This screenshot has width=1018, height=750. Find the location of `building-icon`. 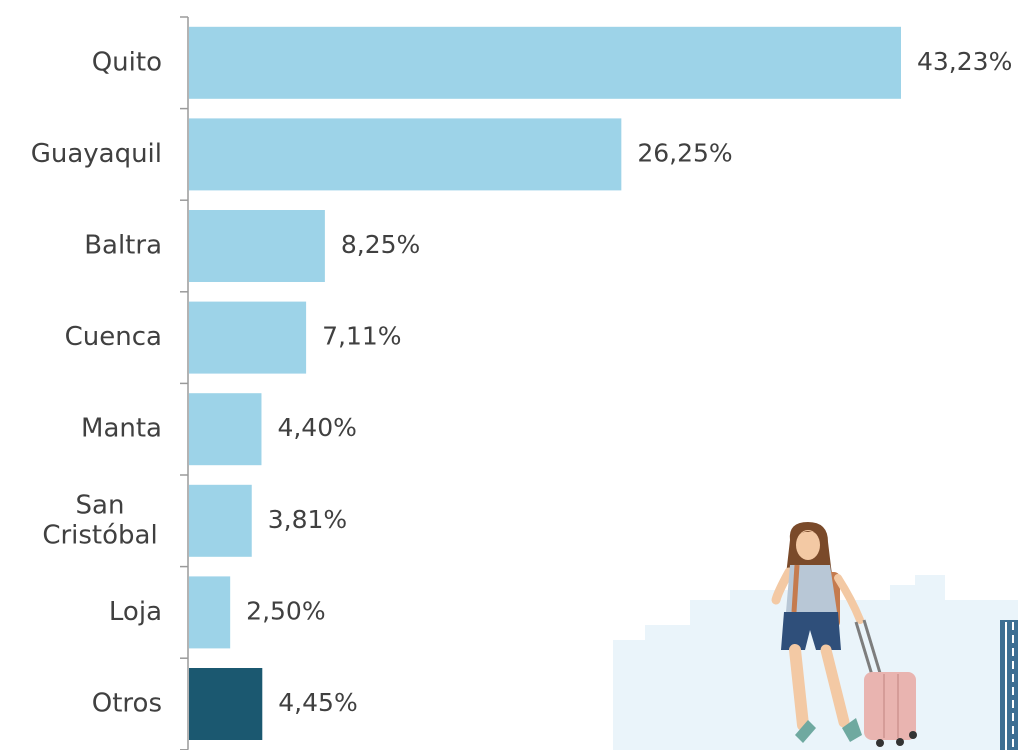

building-icon is located at coordinates (1009, 685).